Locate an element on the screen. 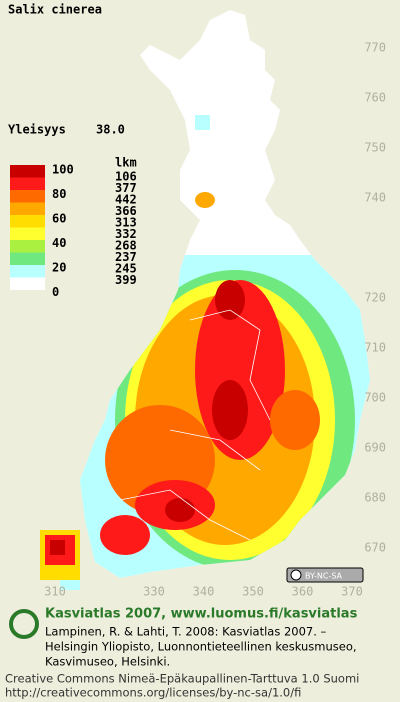 The width and height of the screenshot is (400, 702). northing-label: 740 is located at coordinates (375, 198).